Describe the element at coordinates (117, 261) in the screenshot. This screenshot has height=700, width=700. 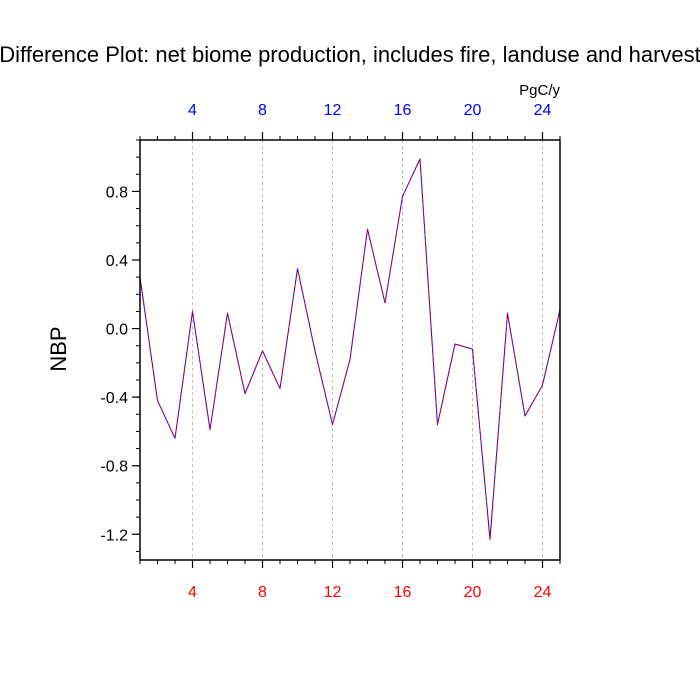
I see `y-tick-label: 0.4` at that location.